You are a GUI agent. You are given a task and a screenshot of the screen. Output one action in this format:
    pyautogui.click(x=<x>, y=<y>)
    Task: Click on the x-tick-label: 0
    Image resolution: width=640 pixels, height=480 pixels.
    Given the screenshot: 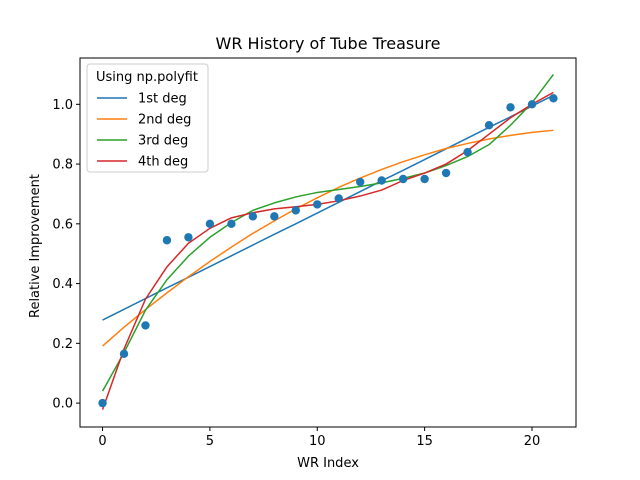 What is the action you would take?
    pyautogui.click(x=102, y=441)
    